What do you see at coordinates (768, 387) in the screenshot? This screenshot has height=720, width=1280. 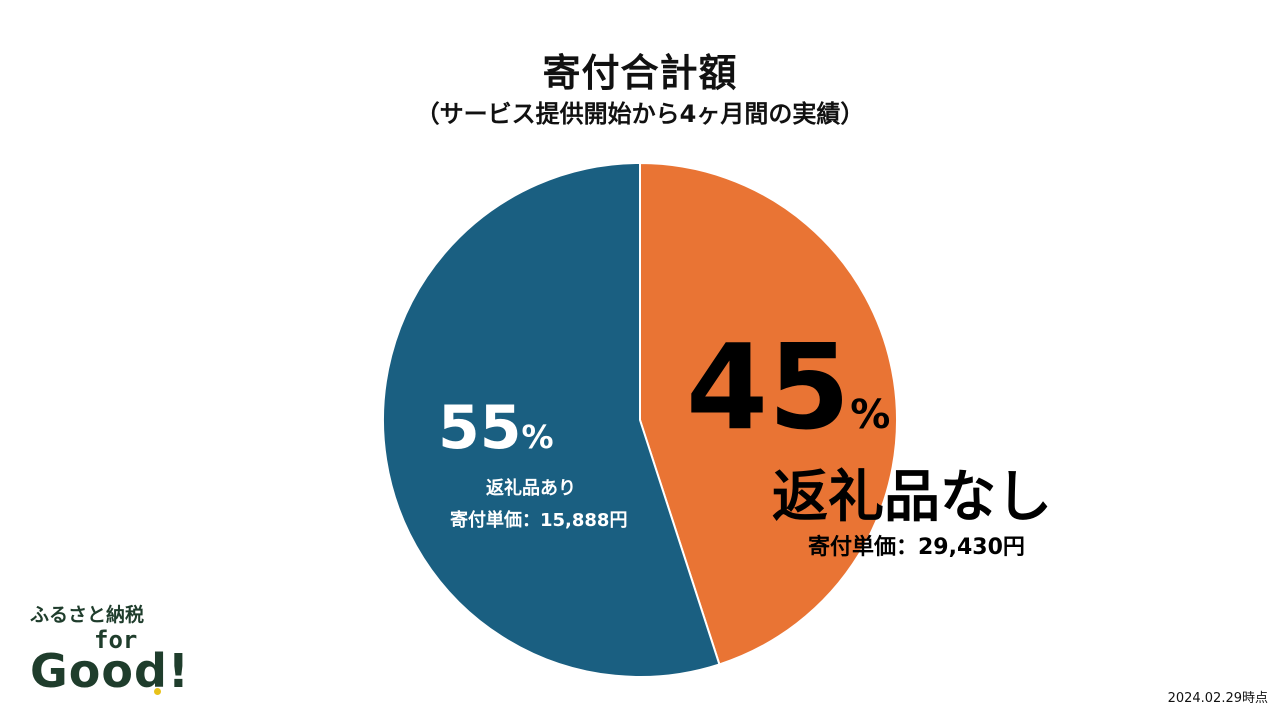 I see `slice-percent-value: 45` at bounding box center [768, 387].